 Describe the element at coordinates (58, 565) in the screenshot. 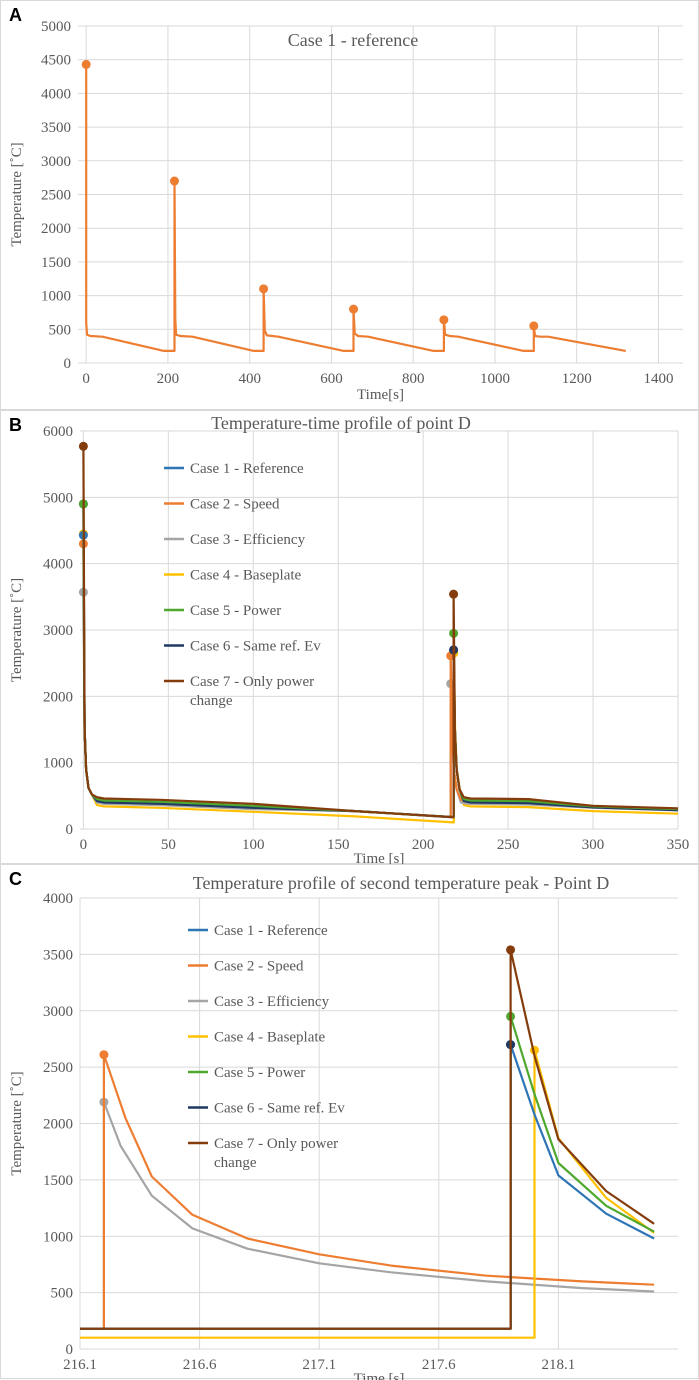

I see `chart-b-ytick-label: 4000` at that location.